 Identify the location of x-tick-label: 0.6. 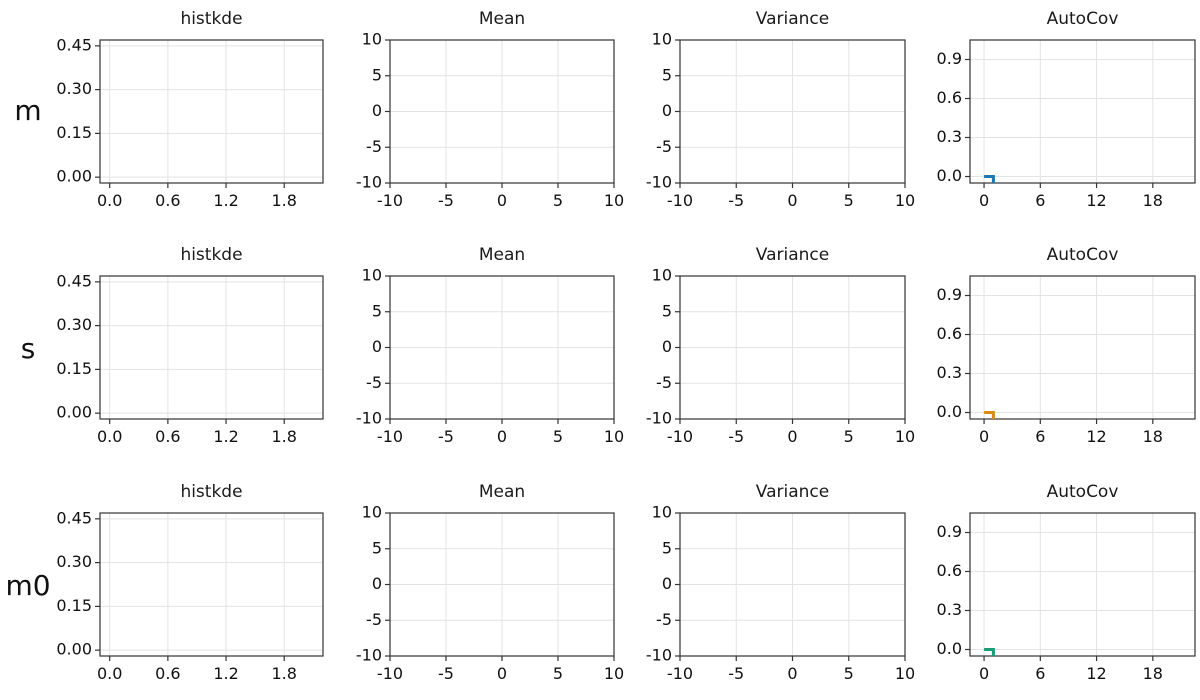
(167, 673).